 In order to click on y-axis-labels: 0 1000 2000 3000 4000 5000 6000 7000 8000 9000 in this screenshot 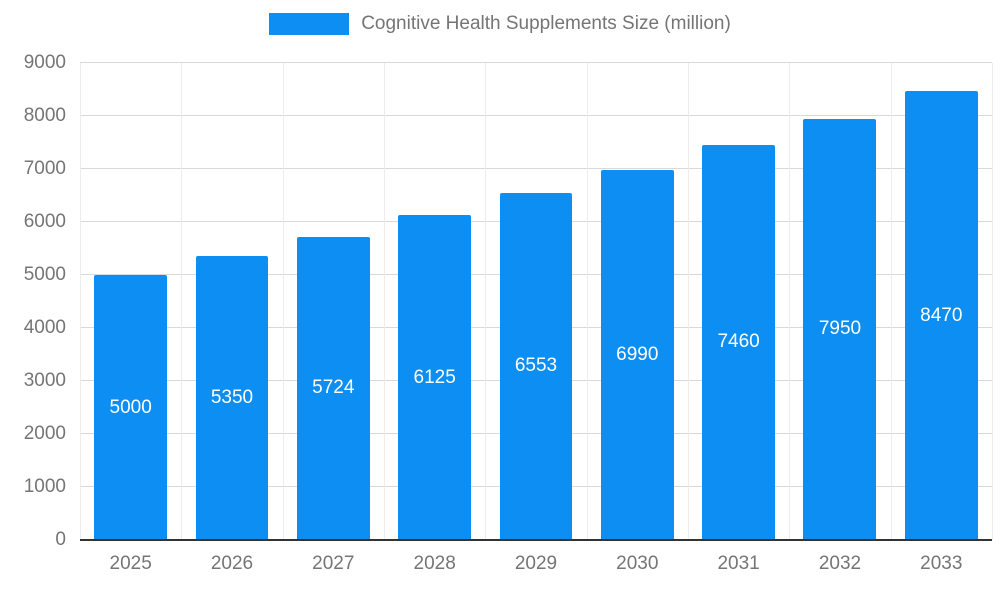, I will do `click(33, 301)`.